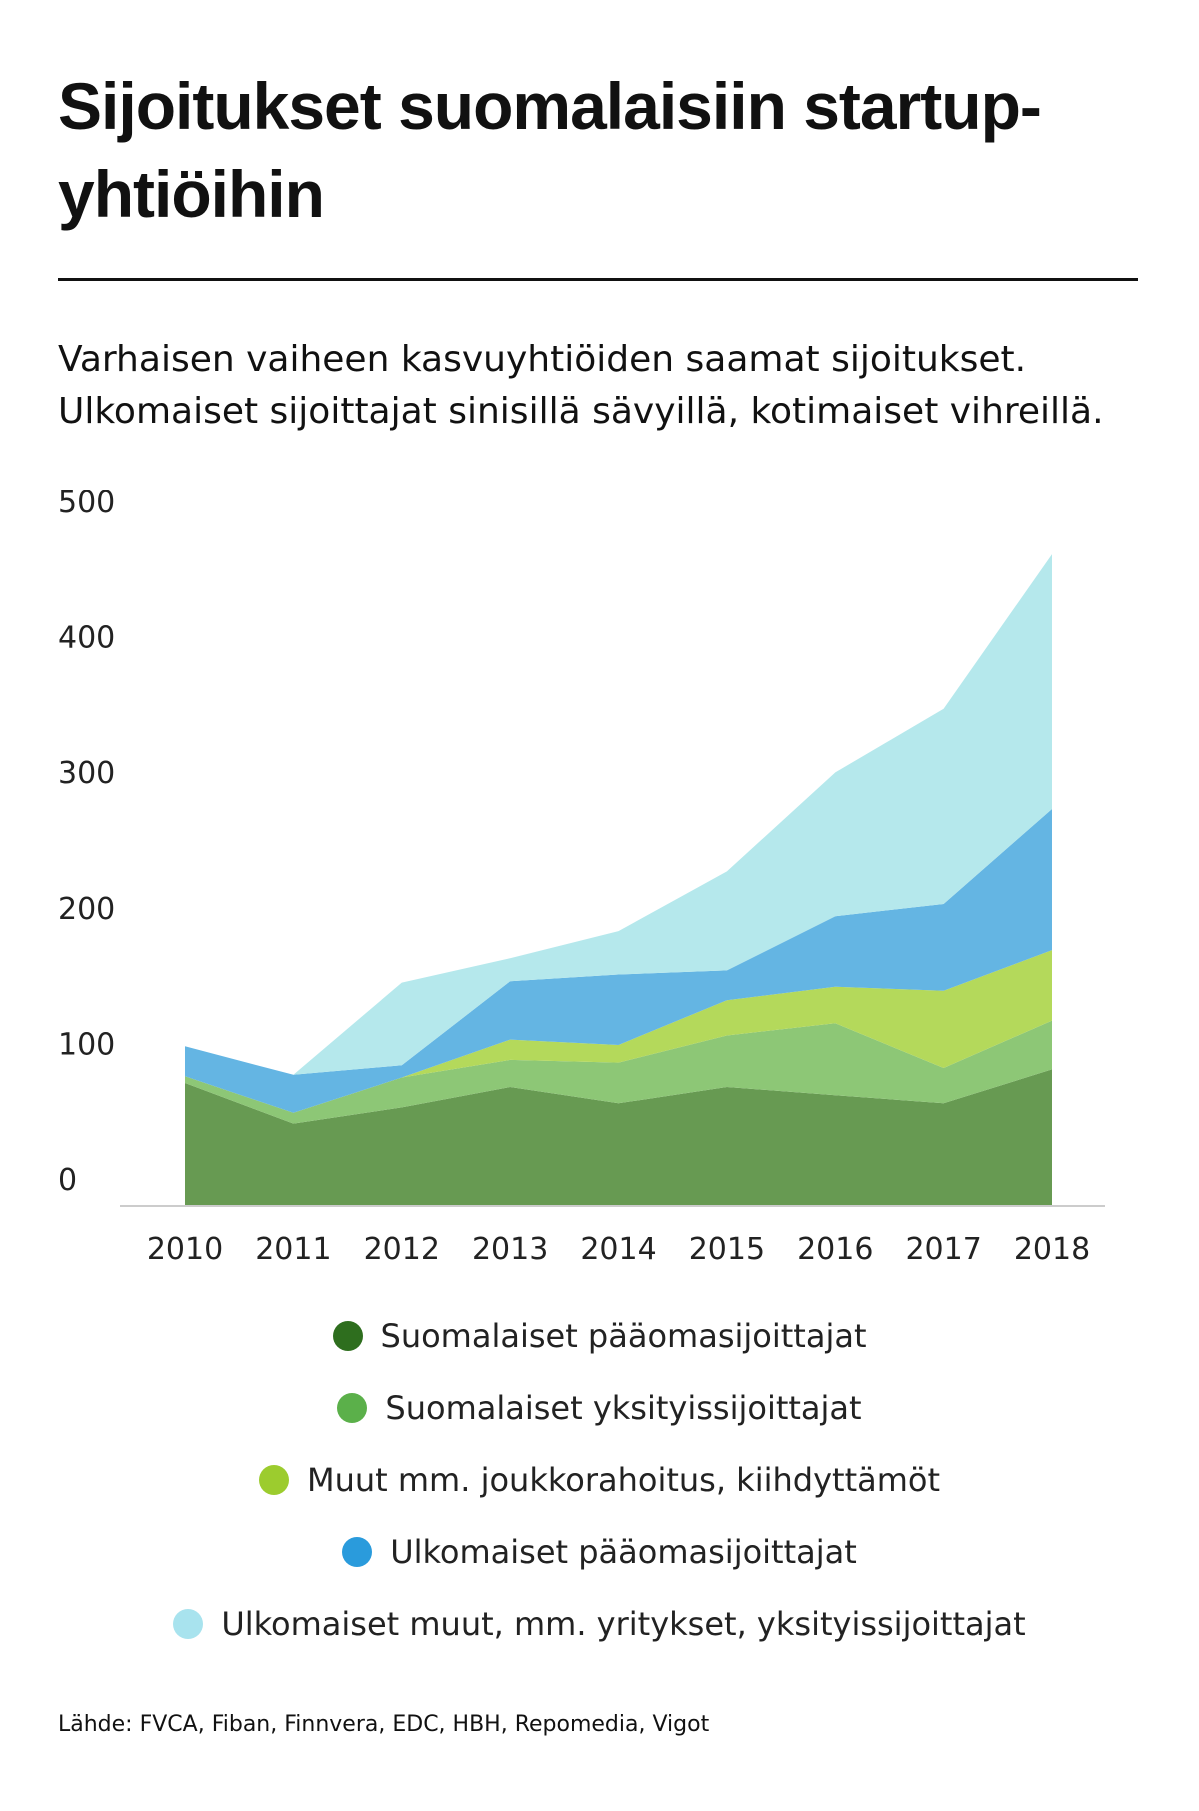  Describe the element at coordinates (86, 1044) in the screenshot. I see `y-tick-label: 100` at that location.